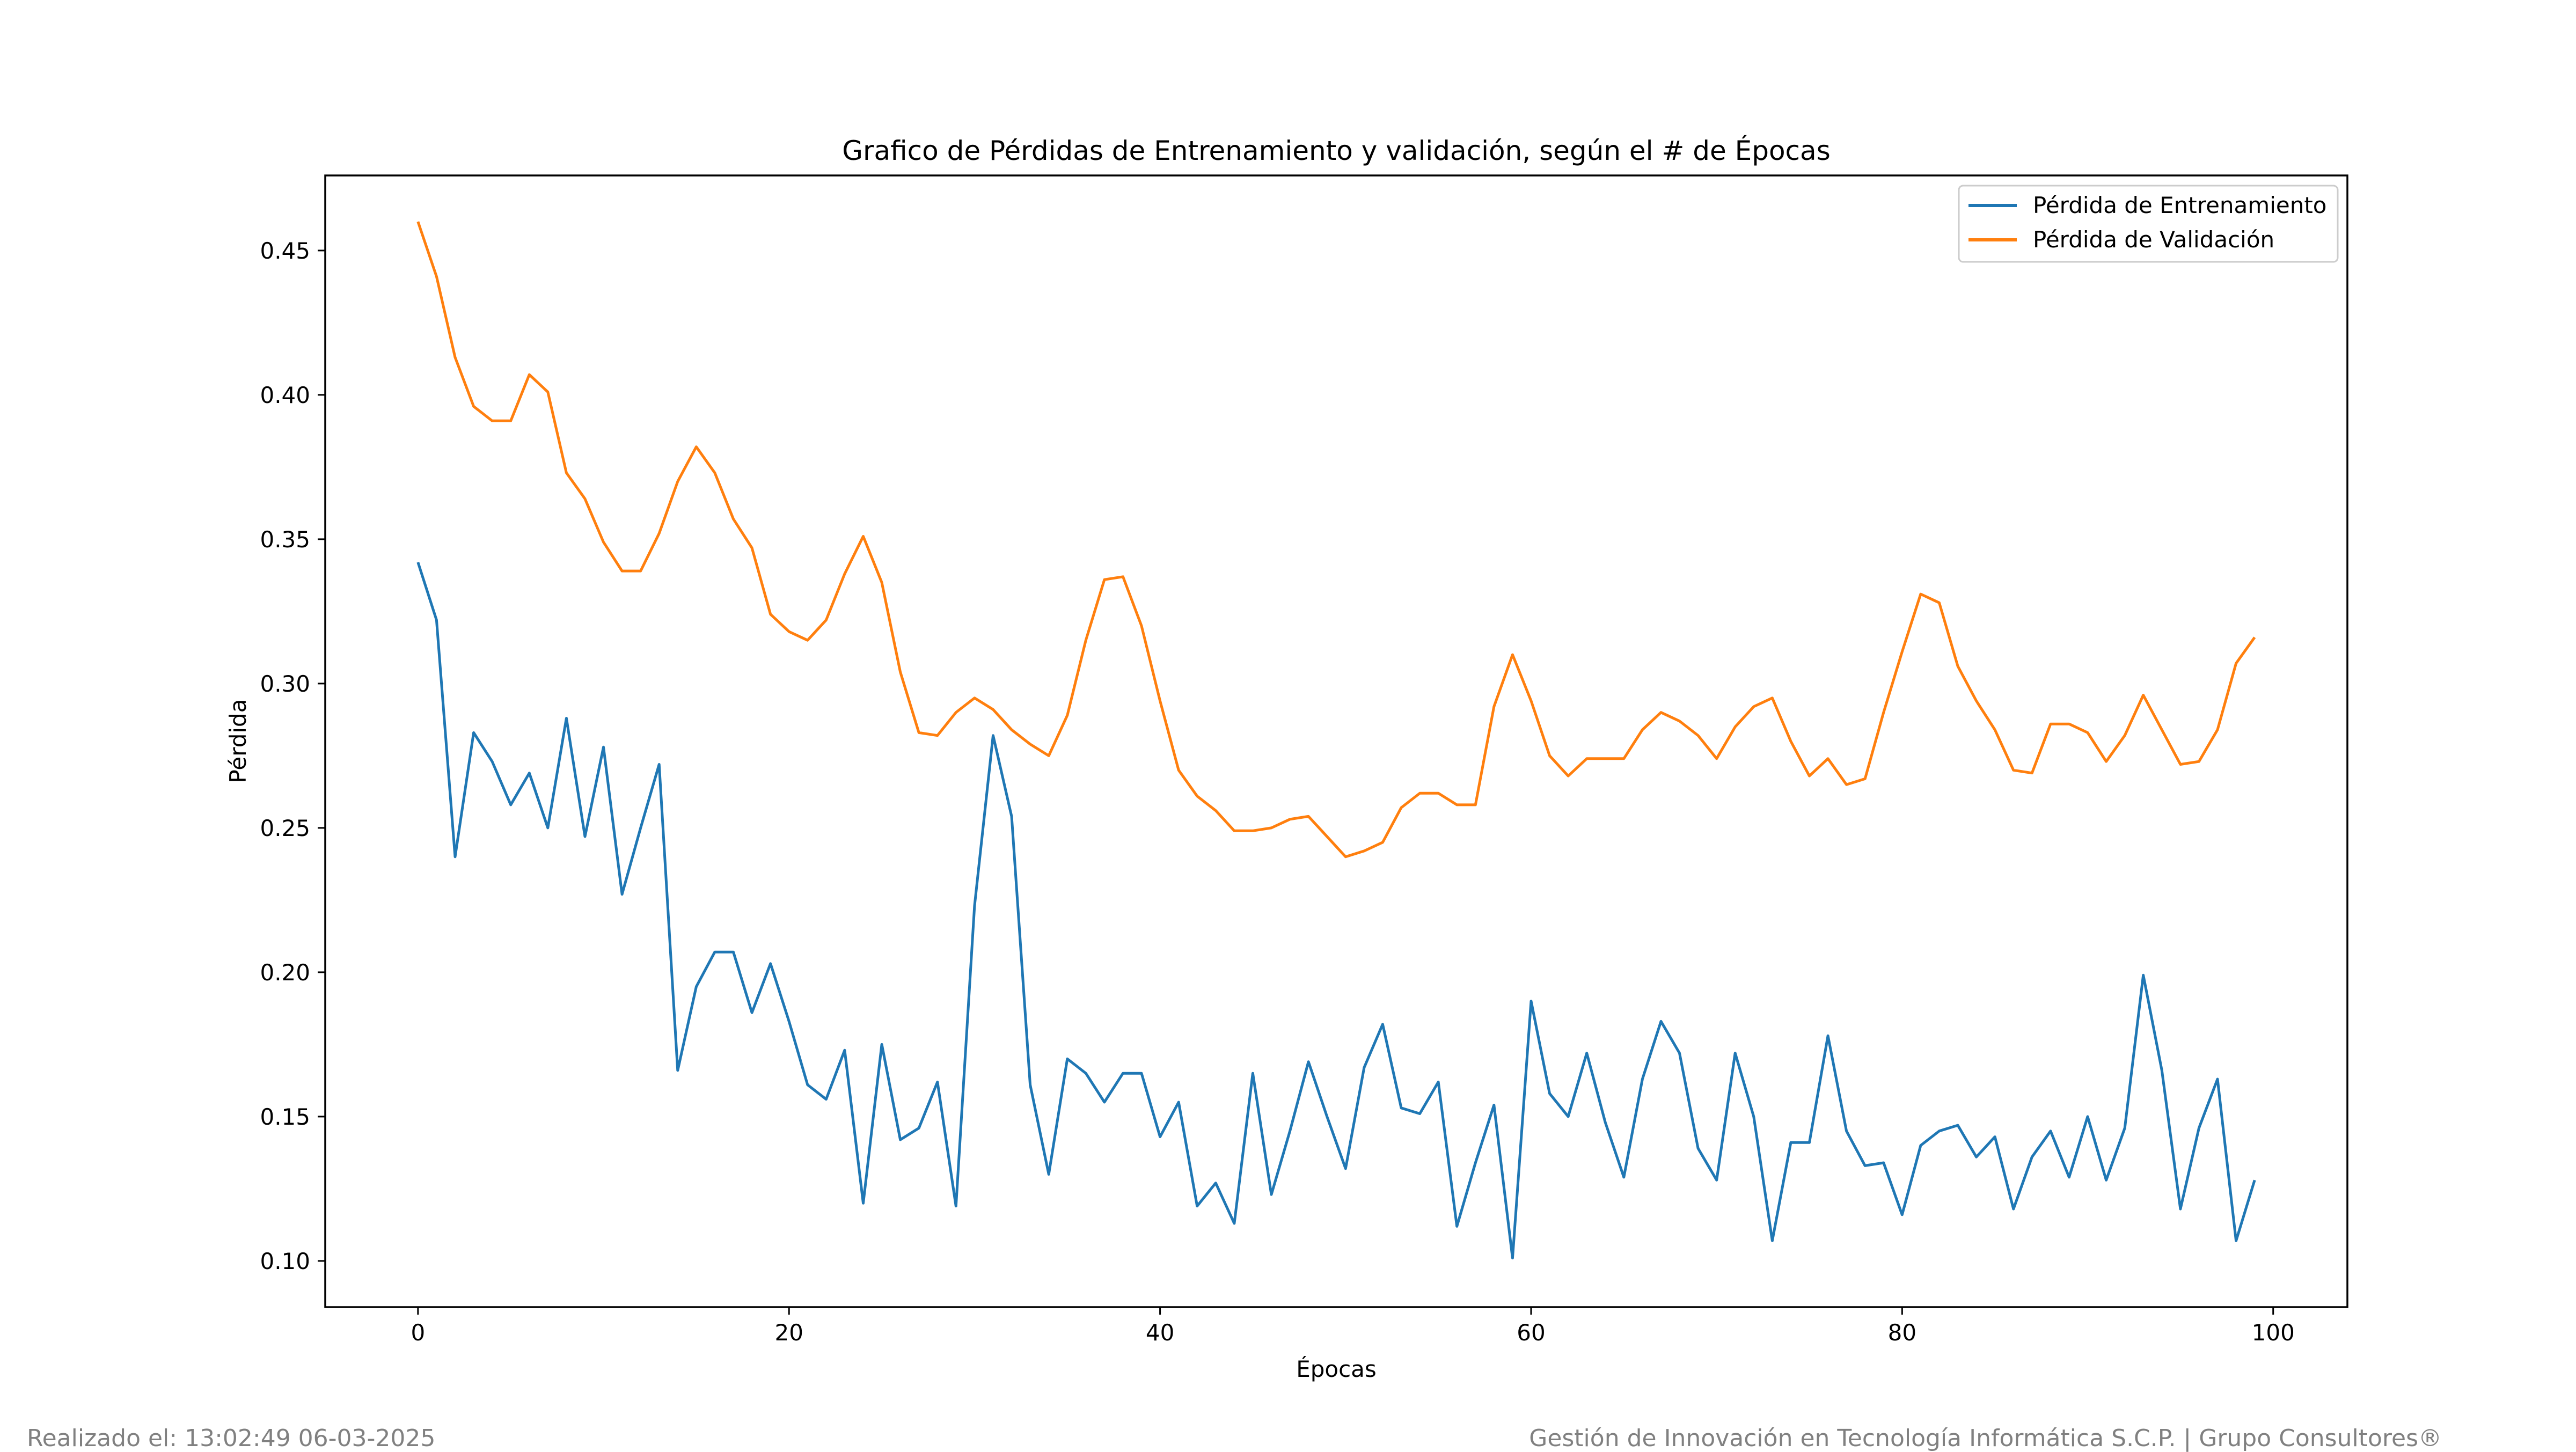 The height and width of the screenshot is (1452, 2576). What do you see at coordinates (2273, 1332) in the screenshot?
I see `x-tick-label: 100` at bounding box center [2273, 1332].